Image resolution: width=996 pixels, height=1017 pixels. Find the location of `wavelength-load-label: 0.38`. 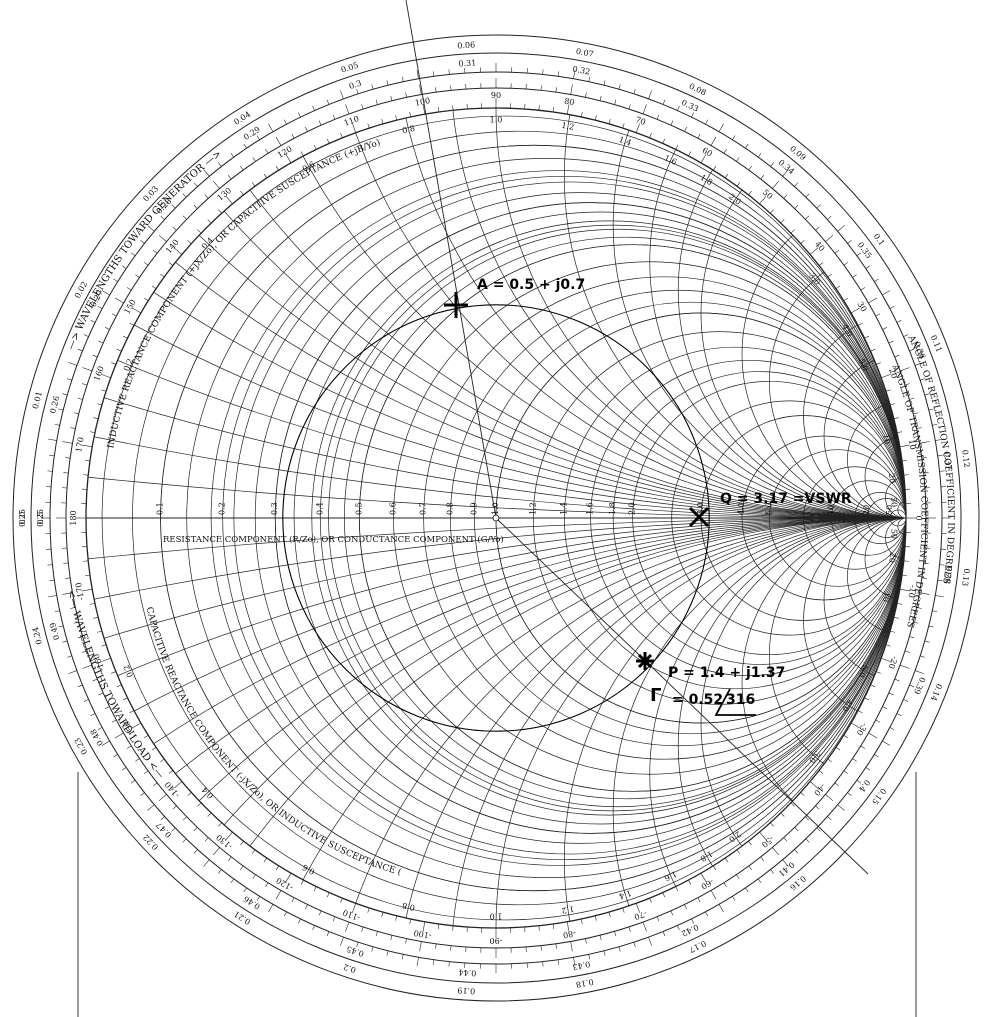

wavelength-load-label: 0.38 is located at coordinates (947, 575).